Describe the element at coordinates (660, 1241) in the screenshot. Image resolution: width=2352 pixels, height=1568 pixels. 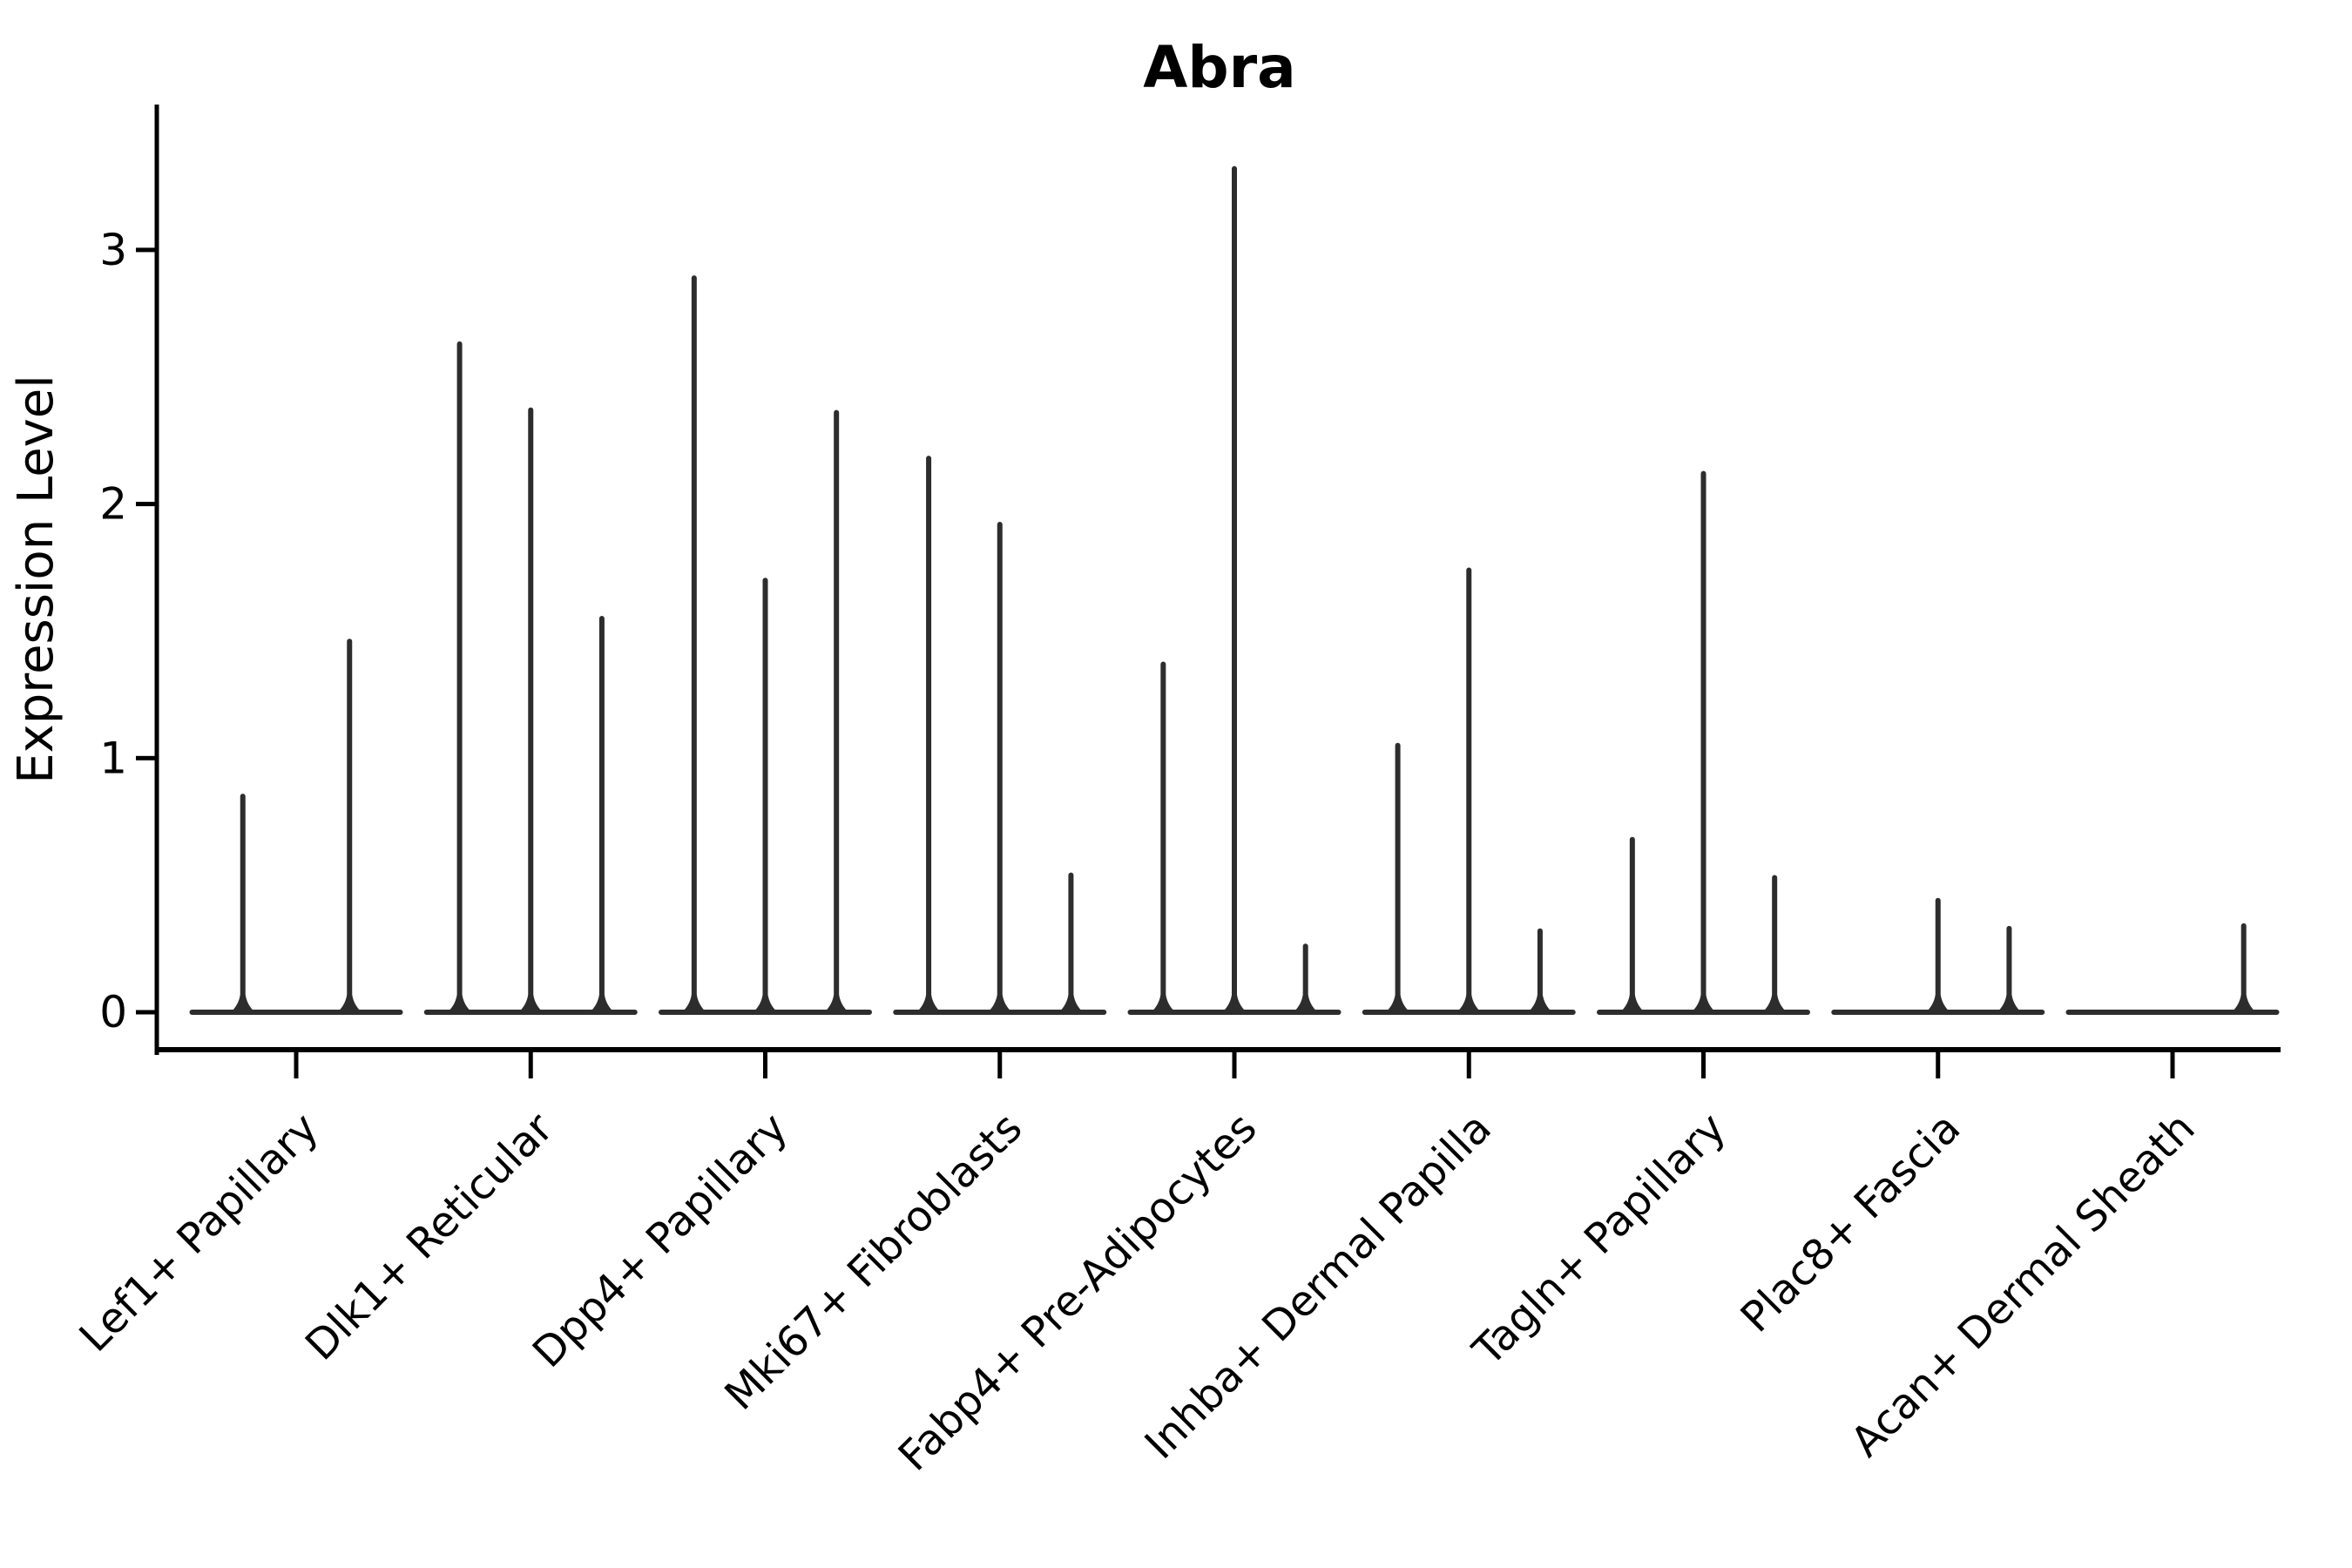
I see `x-tick-label: Dpp4+ Papillary` at that location.